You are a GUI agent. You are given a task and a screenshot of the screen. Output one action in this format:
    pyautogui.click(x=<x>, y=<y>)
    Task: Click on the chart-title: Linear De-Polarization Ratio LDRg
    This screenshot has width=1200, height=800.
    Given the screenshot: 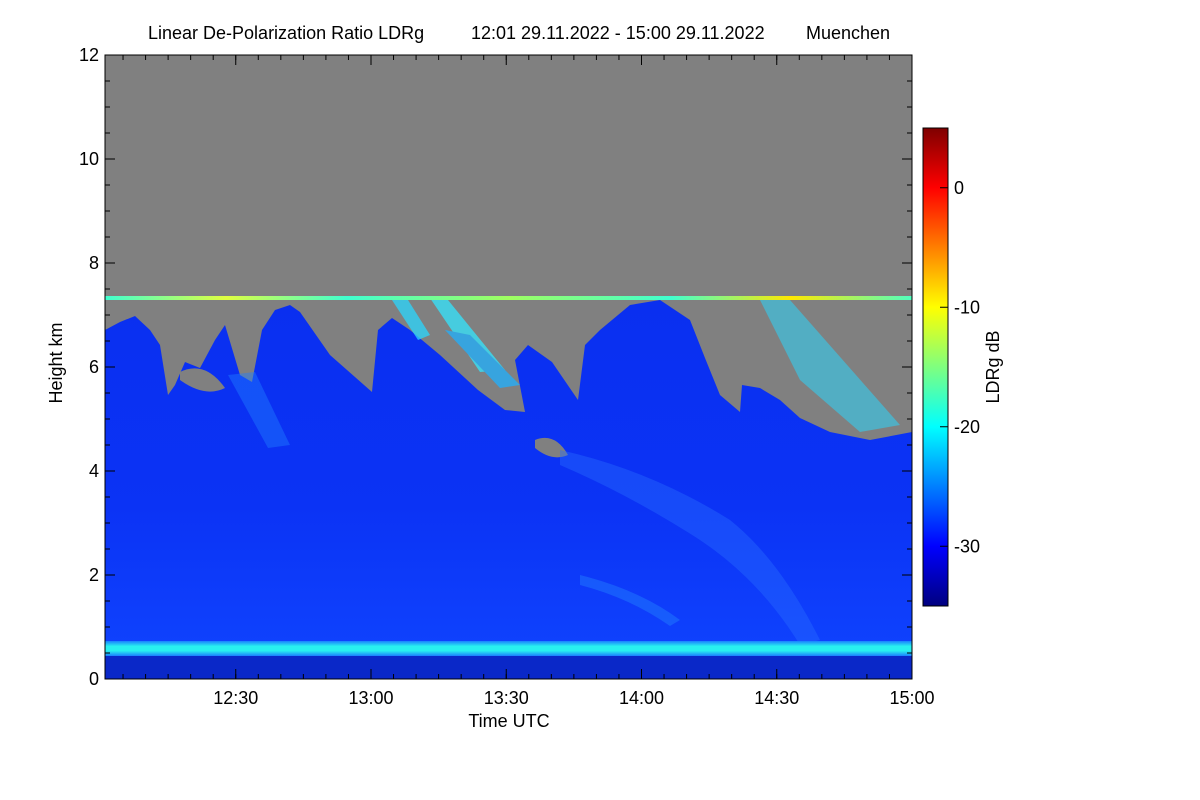 What is the action you would take?
    pyautogui.click(x=286, y=33)
    